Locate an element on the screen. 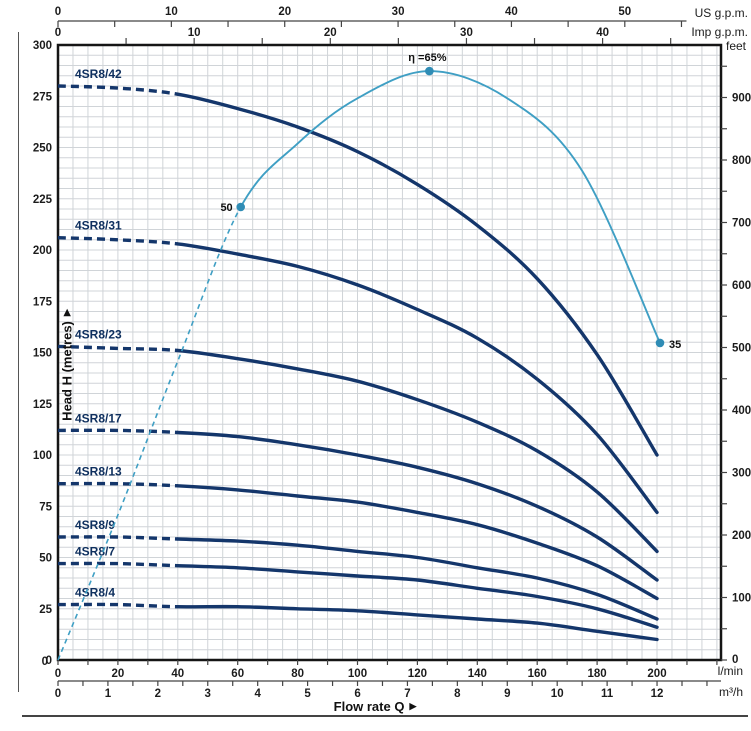 This screenshot has height=731, width=751. tick-label-lmin-40: 40 is located at coordinates (177, 674).